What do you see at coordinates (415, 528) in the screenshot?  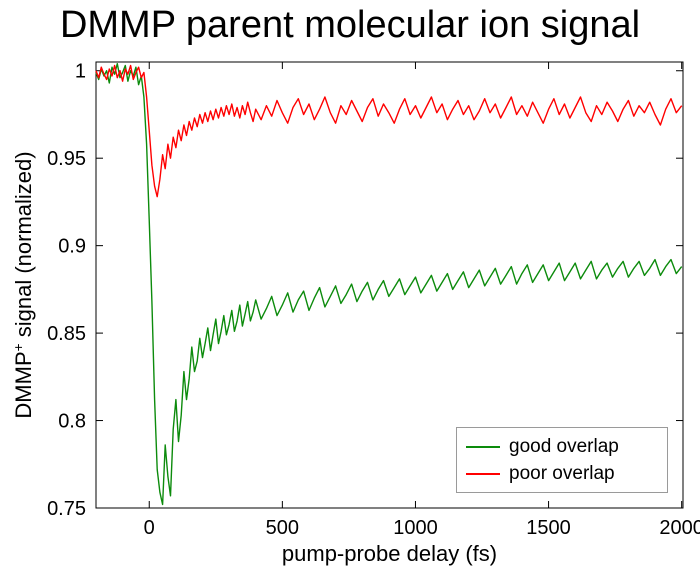 I see `x-tick-label: 1000` at bounding box center [415, 528].